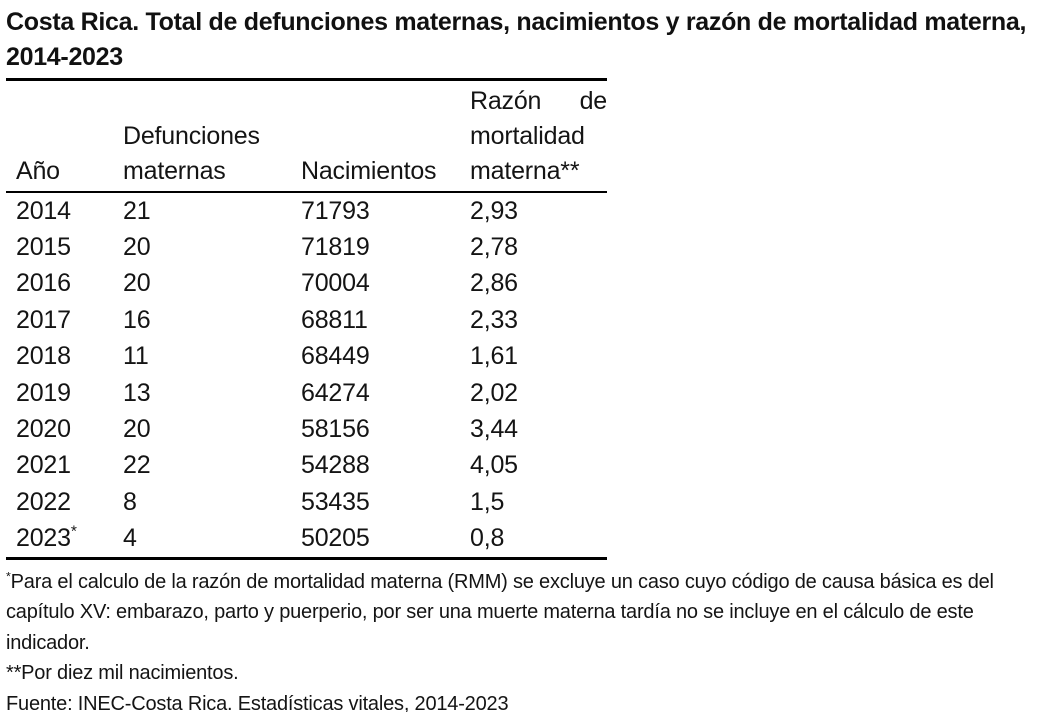 This screenshot has height=712, width=1061. What do you see at coordinates (335, 538) in the screenshot?
I see `births-cell: 50205` at bounding box center [335, 538].